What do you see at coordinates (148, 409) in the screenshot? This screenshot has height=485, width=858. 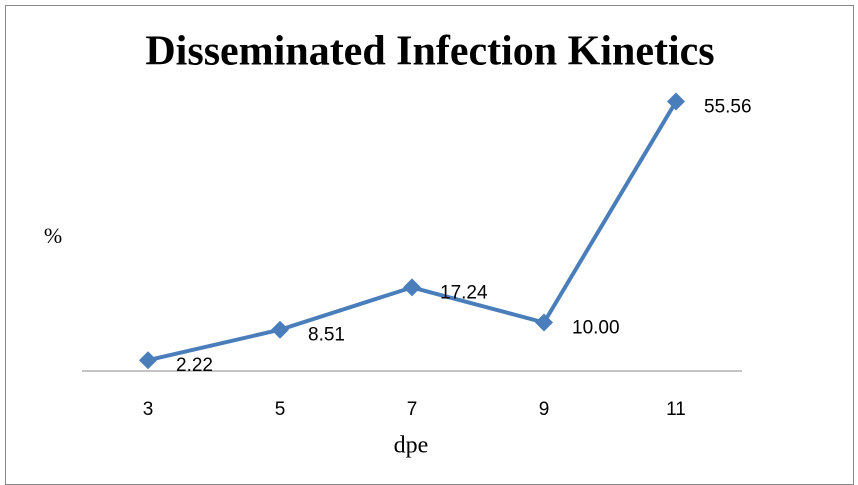 I see `x-tick-label: 3` at bounding box center [148, 409].